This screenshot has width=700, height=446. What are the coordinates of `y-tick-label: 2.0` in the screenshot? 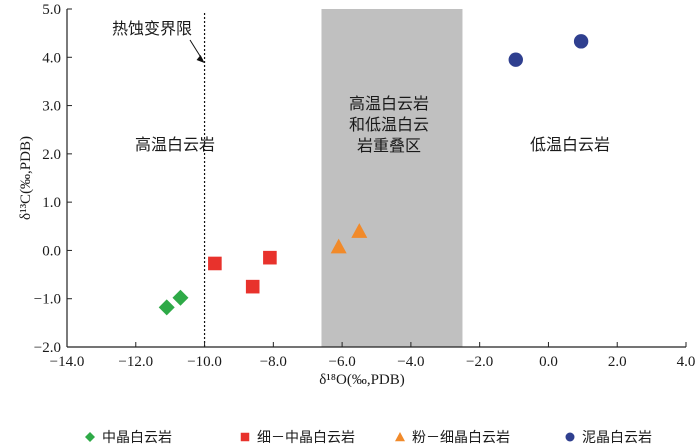 It's located at (51, 155).